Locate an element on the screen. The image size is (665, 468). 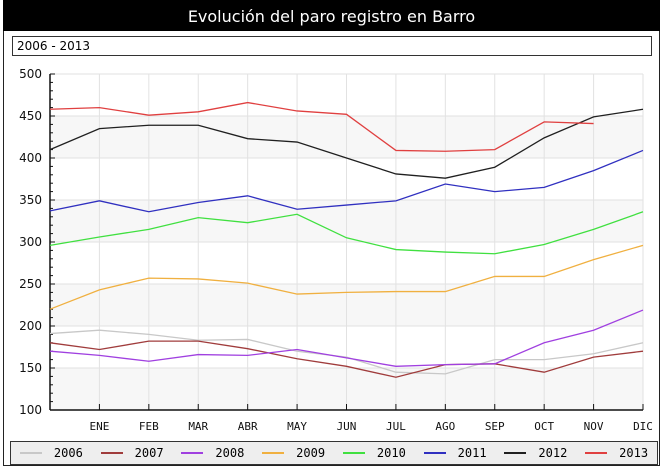
x-tick-label: OCT is located at coordinates (544, 426).